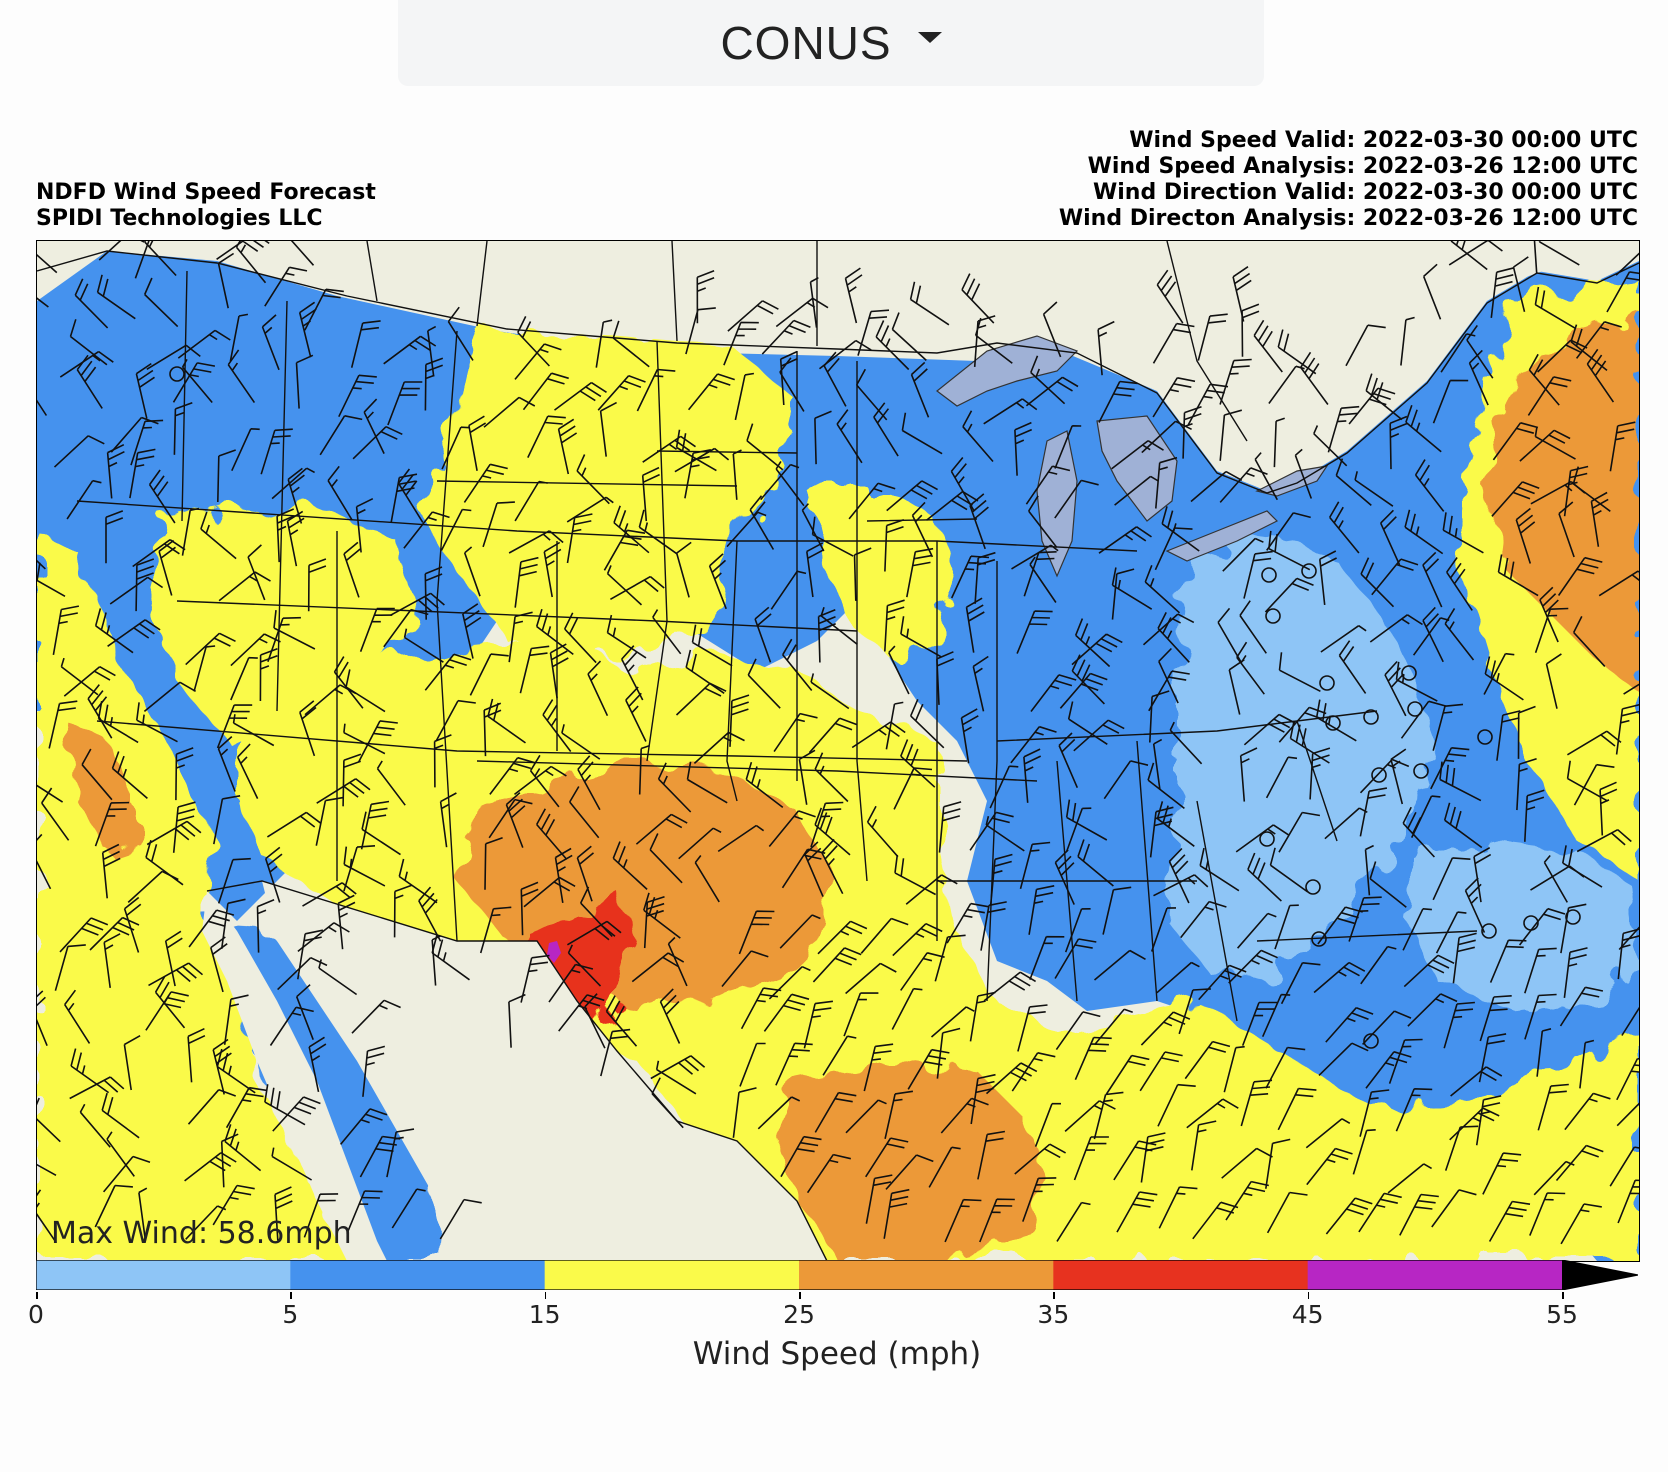 The image size is (1668, 1472). What do you see at coordinates (36, 1314) in the screenshot?
I see `colorbar-tick-label: 0` at bounding box center [36, 1314].